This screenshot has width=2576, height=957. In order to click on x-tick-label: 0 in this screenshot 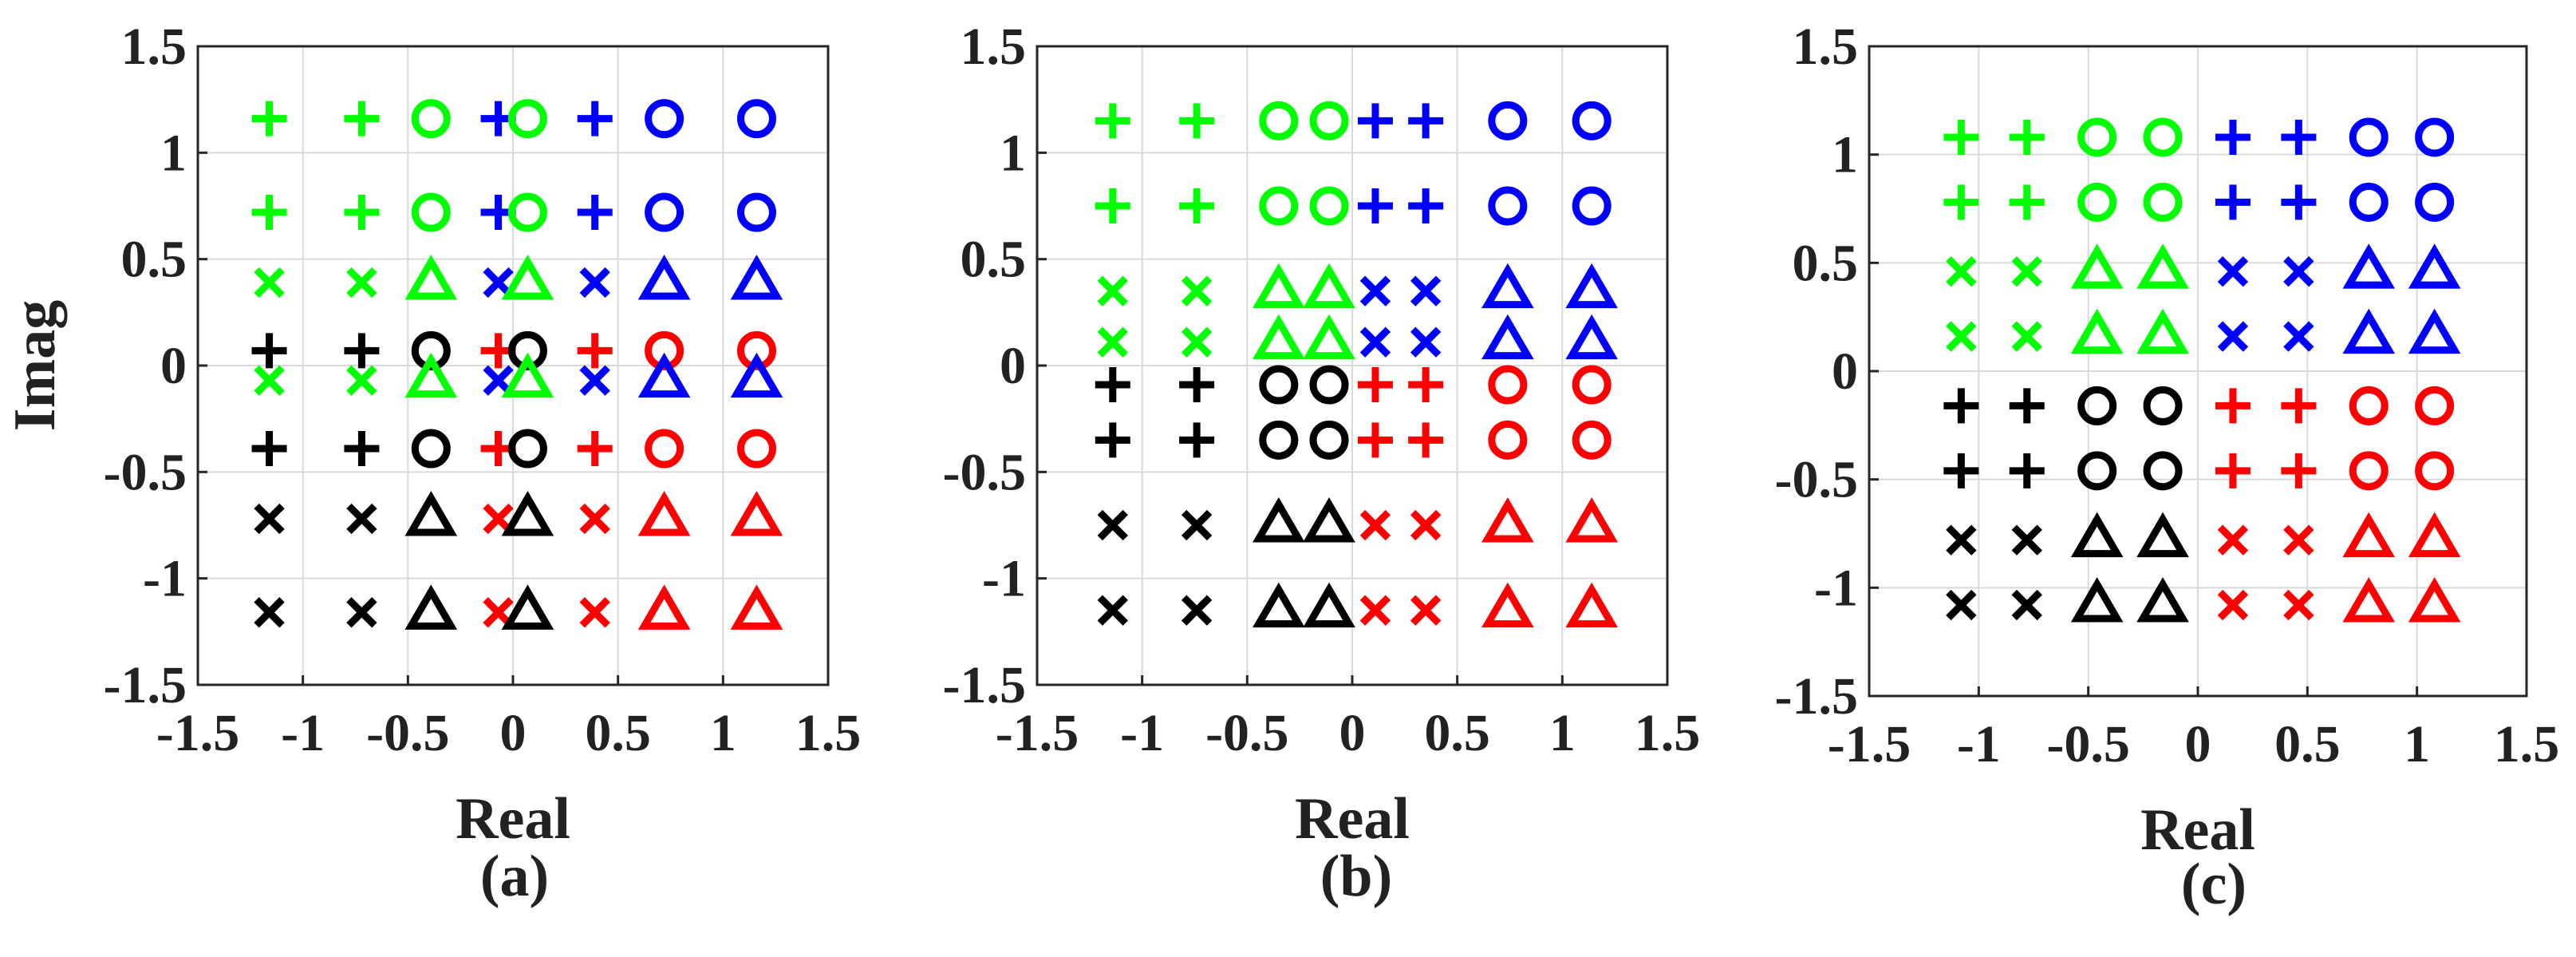, I will do `click(513, 733)`.